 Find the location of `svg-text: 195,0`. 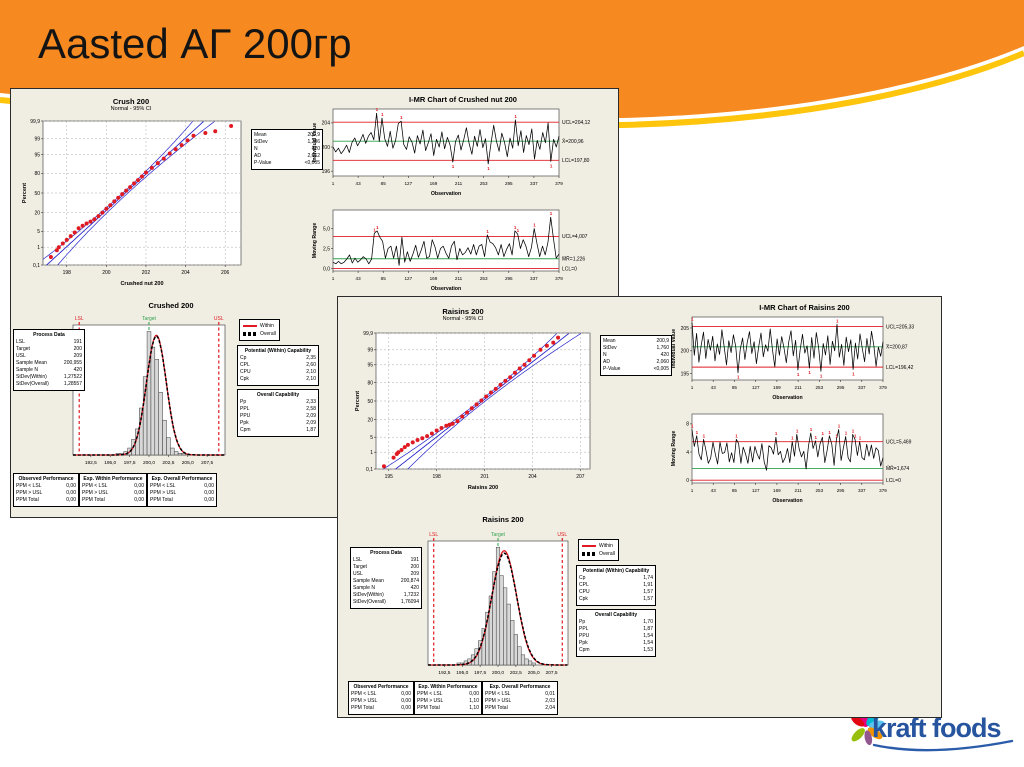

svg-text: 195,0 is located at coordinates (462, 673).